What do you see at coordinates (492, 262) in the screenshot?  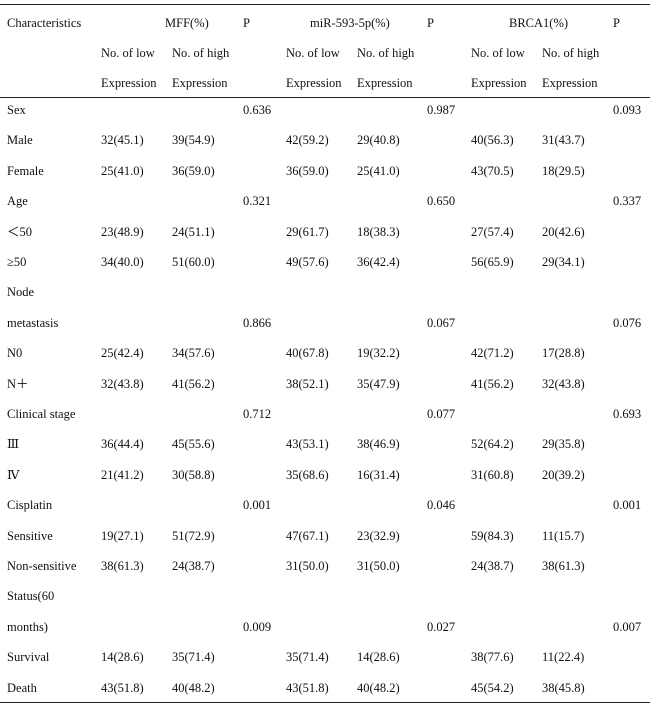 I see `count-cell: 56(65.9)` at bounding box center [492, 262].